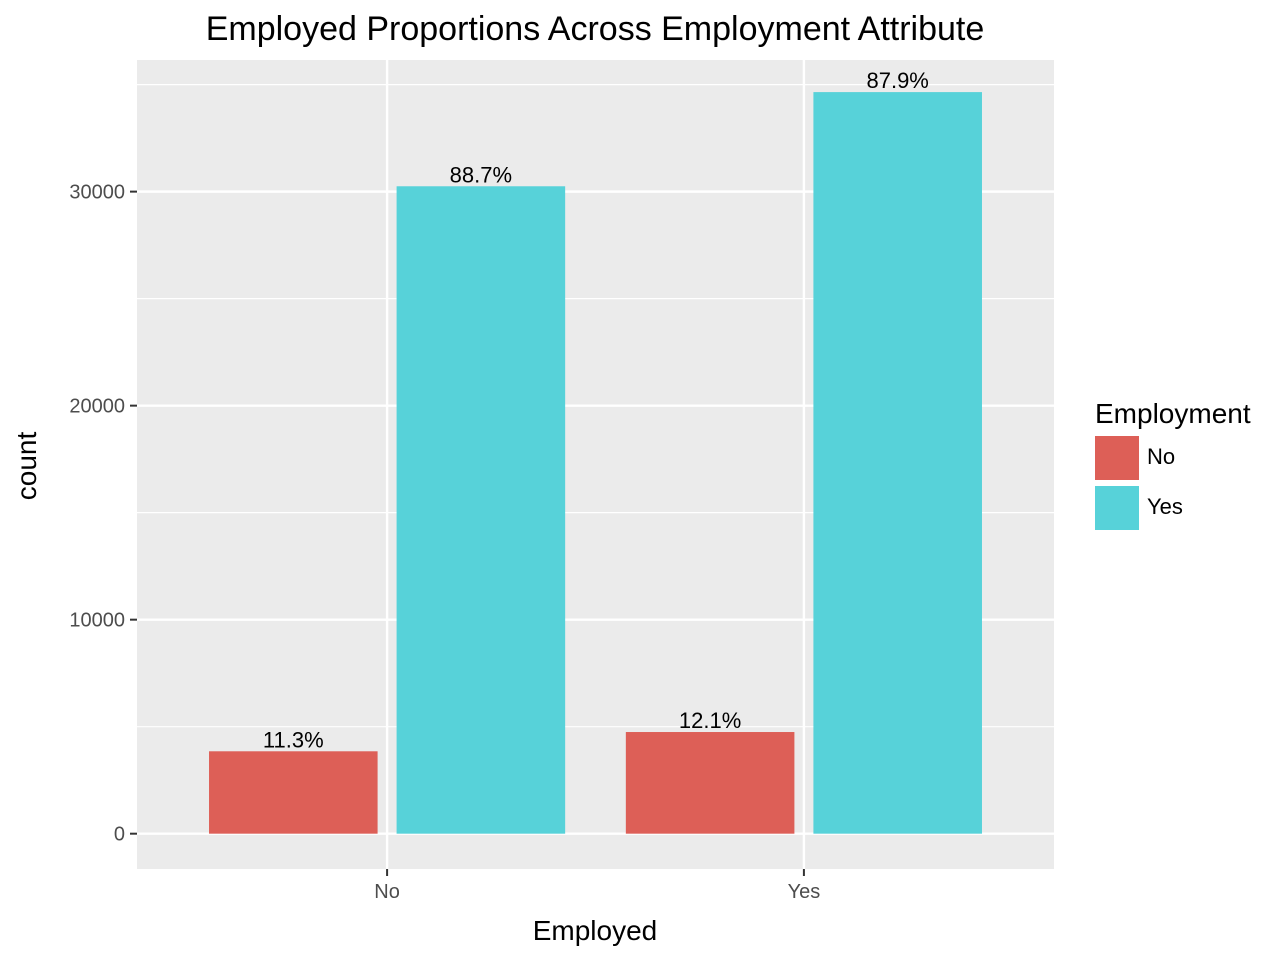  I want to click on legend: Employment No Yes, so click(1173, 464).